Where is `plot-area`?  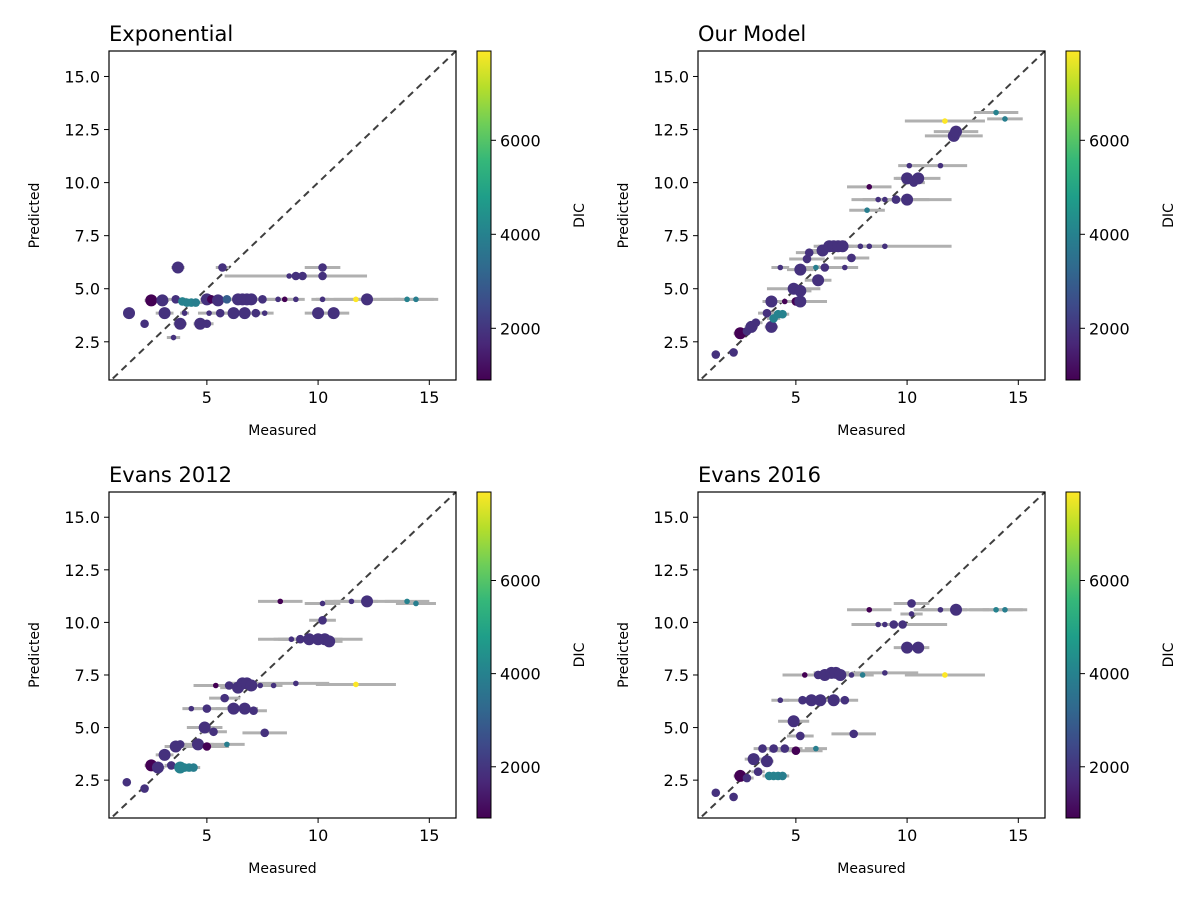 plot-area is located at coordinates (871, 215).